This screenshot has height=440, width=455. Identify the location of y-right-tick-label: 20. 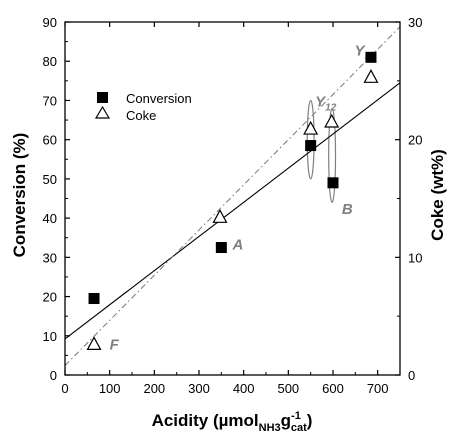
(415, 140).